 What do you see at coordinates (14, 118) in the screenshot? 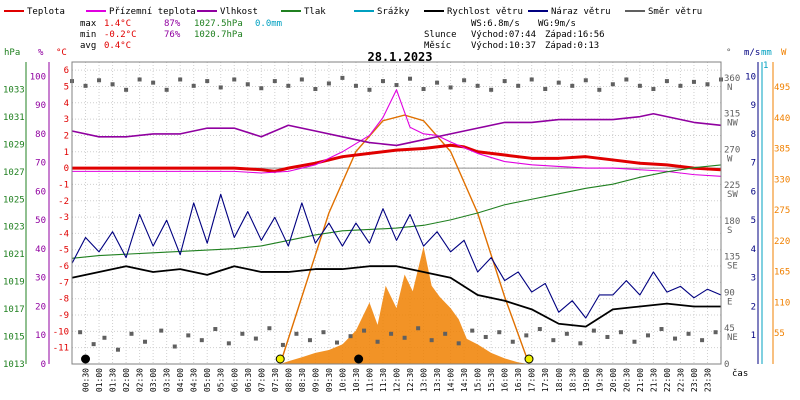
I see `pressure-tick-label: 1031` at bounding box center [14, 118].